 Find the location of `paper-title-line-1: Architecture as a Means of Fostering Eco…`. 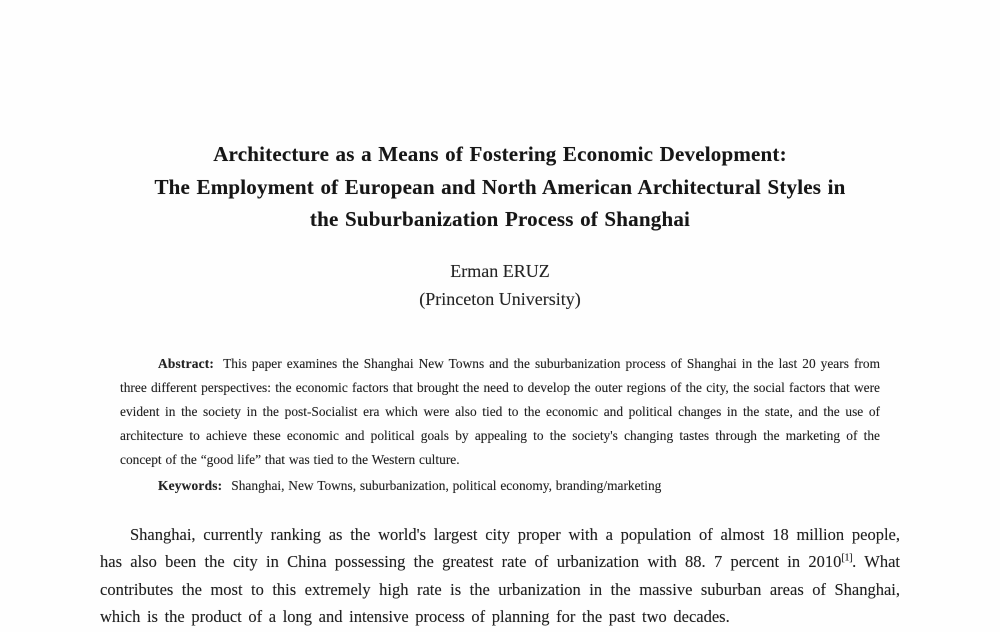

paper-title-line-1: Architecture as a Means of Fostering Eco… is located at coordinates (500, 154).